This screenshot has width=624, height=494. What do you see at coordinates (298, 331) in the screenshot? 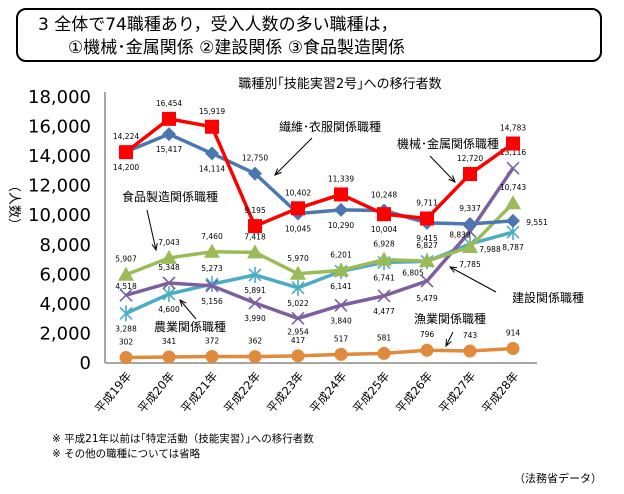
I see `data-label: 2,954` at bounding box center [298, 331].